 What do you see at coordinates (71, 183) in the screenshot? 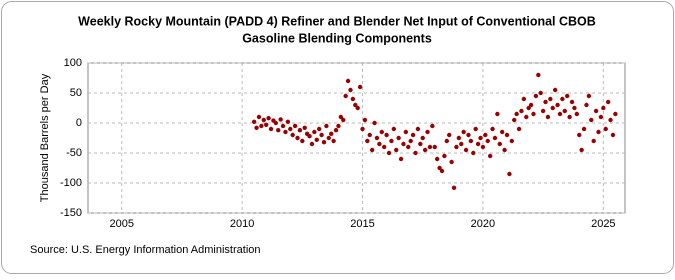
I see `y-tick-label: -100` at bounding box center [71, 183].